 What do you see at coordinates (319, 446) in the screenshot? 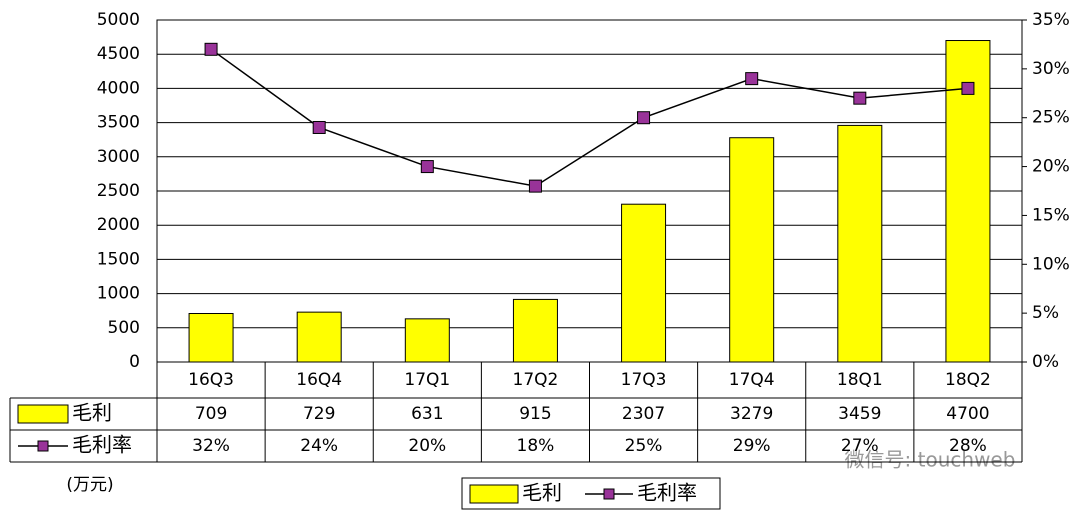
I see `table-value: 24%` at bounding box center [319, 446].